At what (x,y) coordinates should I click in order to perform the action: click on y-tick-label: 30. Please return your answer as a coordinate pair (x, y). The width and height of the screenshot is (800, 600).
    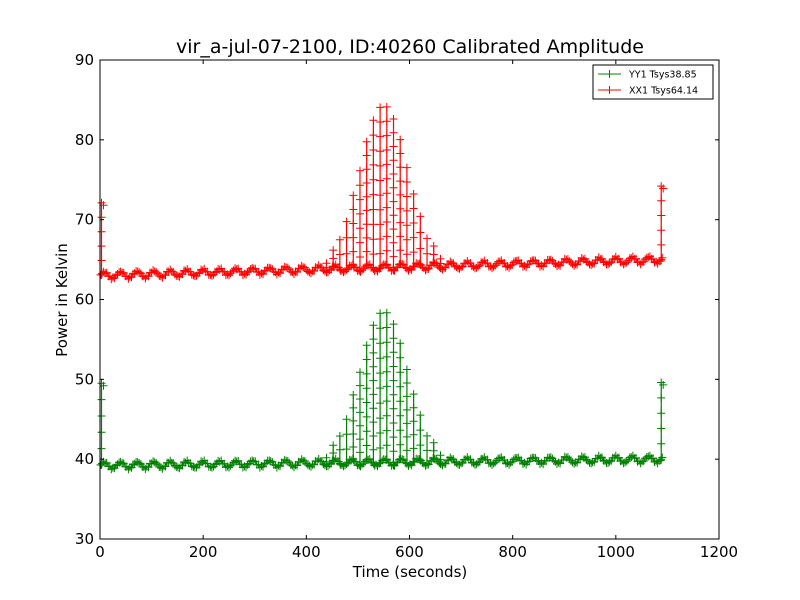
    Looking at the image, I should click on (84, 539).